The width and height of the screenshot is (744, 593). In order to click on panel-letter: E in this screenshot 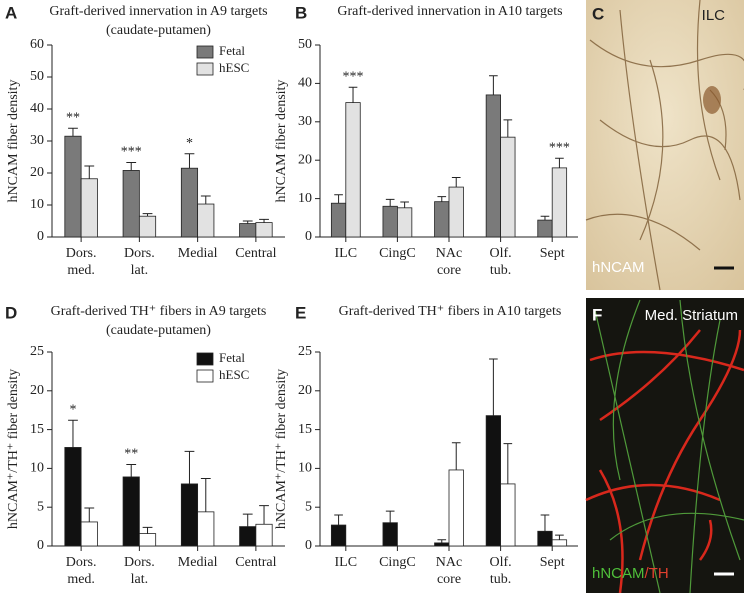, I will do `click(300, 312)`.